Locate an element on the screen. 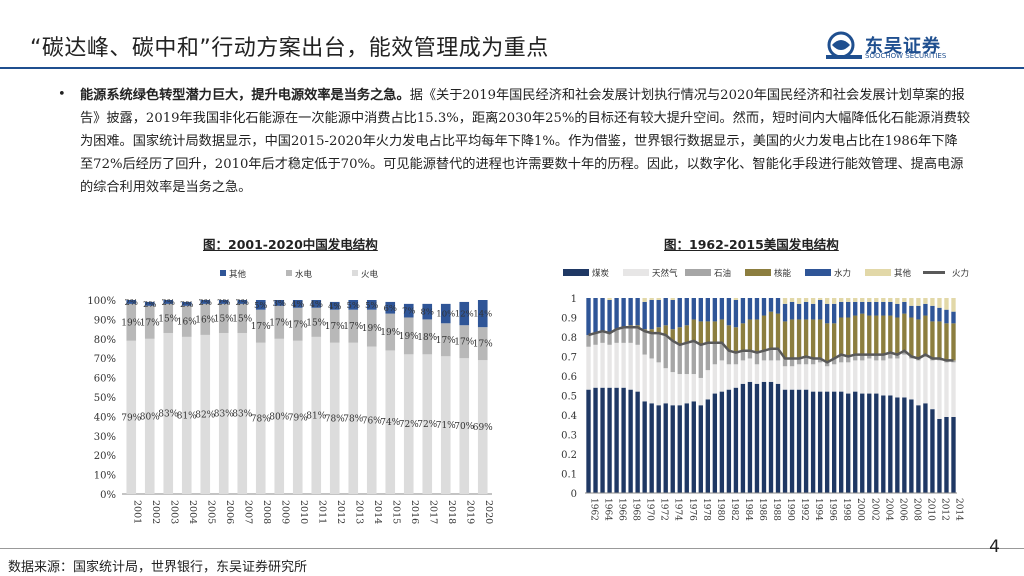 Image resolution: width=1024 pixels, height=576 pixels. x-tick-label: 2005 is located at coordinates (210, 512).